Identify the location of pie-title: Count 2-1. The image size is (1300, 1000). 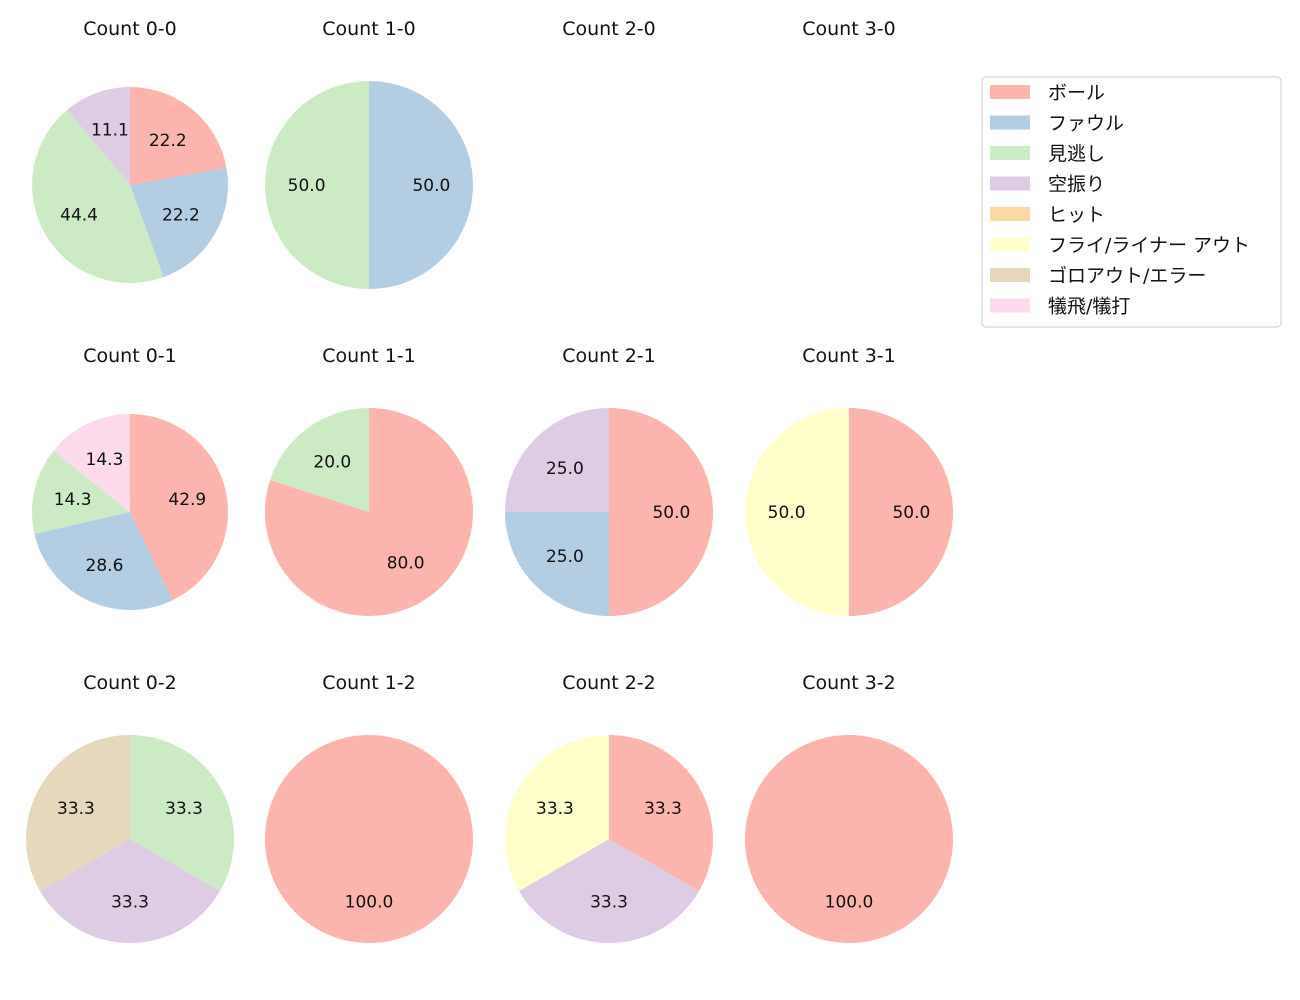
(609, 356).